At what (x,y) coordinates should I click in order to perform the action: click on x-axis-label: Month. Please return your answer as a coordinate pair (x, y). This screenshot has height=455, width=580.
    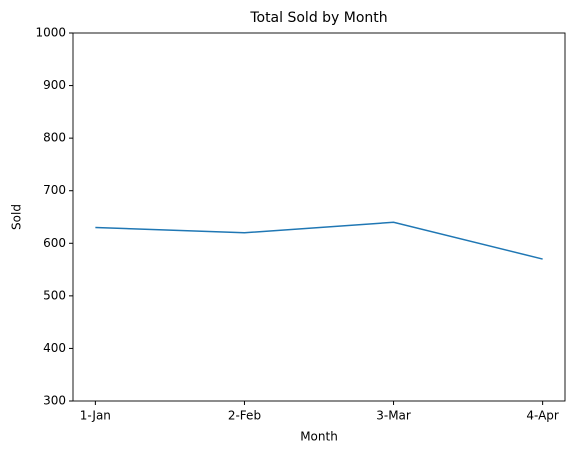
    Looking at the image, I should click on (319, 437).